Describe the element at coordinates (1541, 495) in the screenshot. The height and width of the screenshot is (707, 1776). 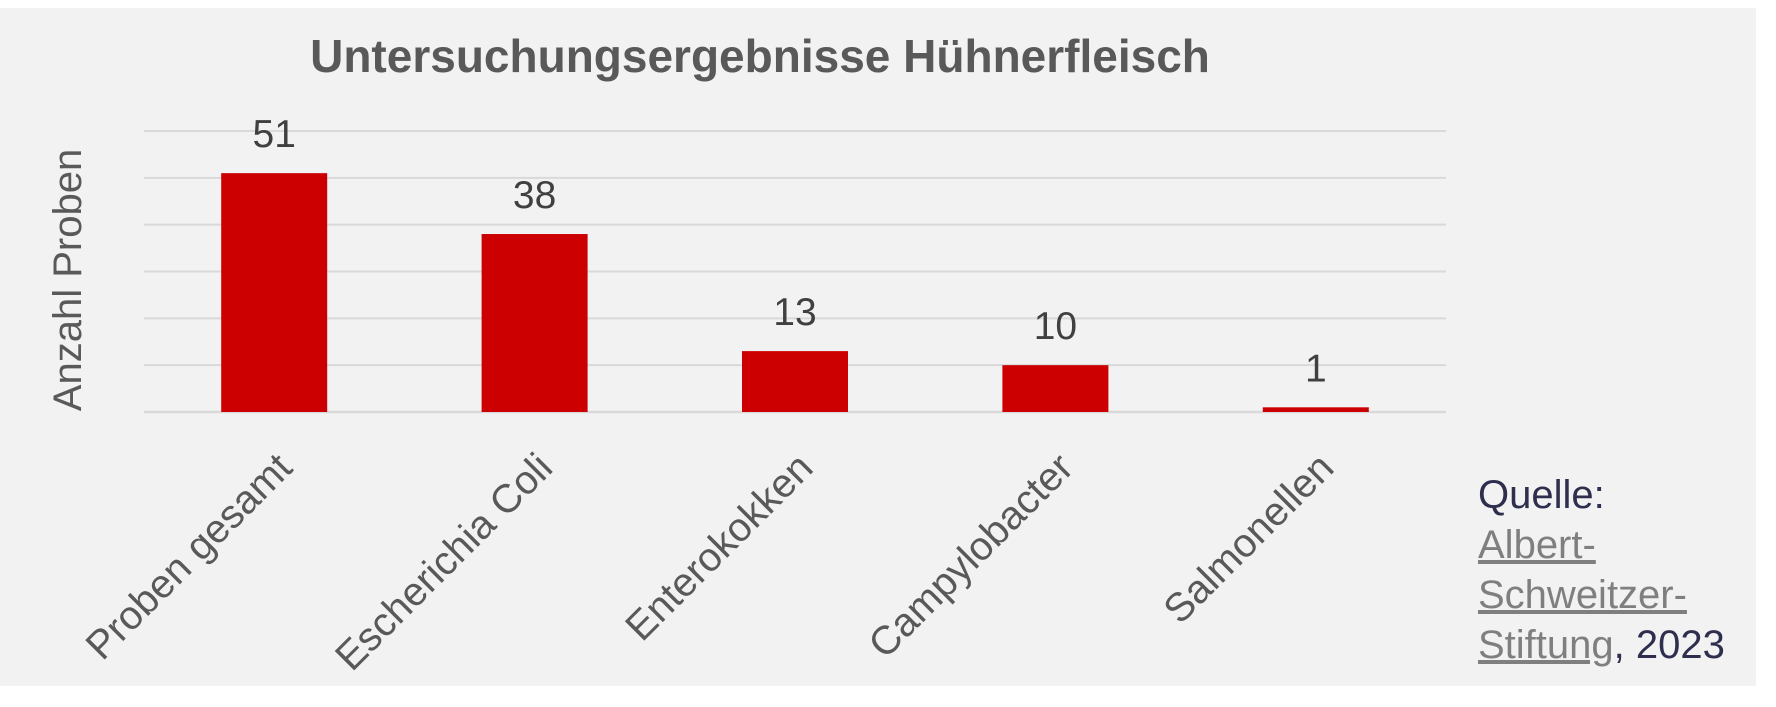
I see `source-prefix: Quelle:` at that location.